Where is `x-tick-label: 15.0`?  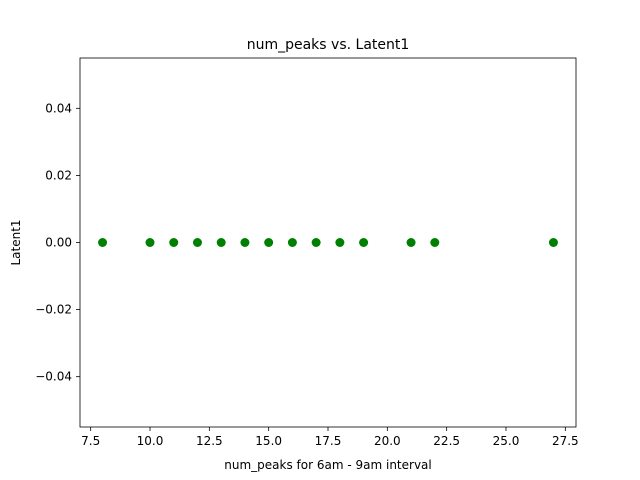 x-tick-label: 15.0 is located at coordinates (268, 441).